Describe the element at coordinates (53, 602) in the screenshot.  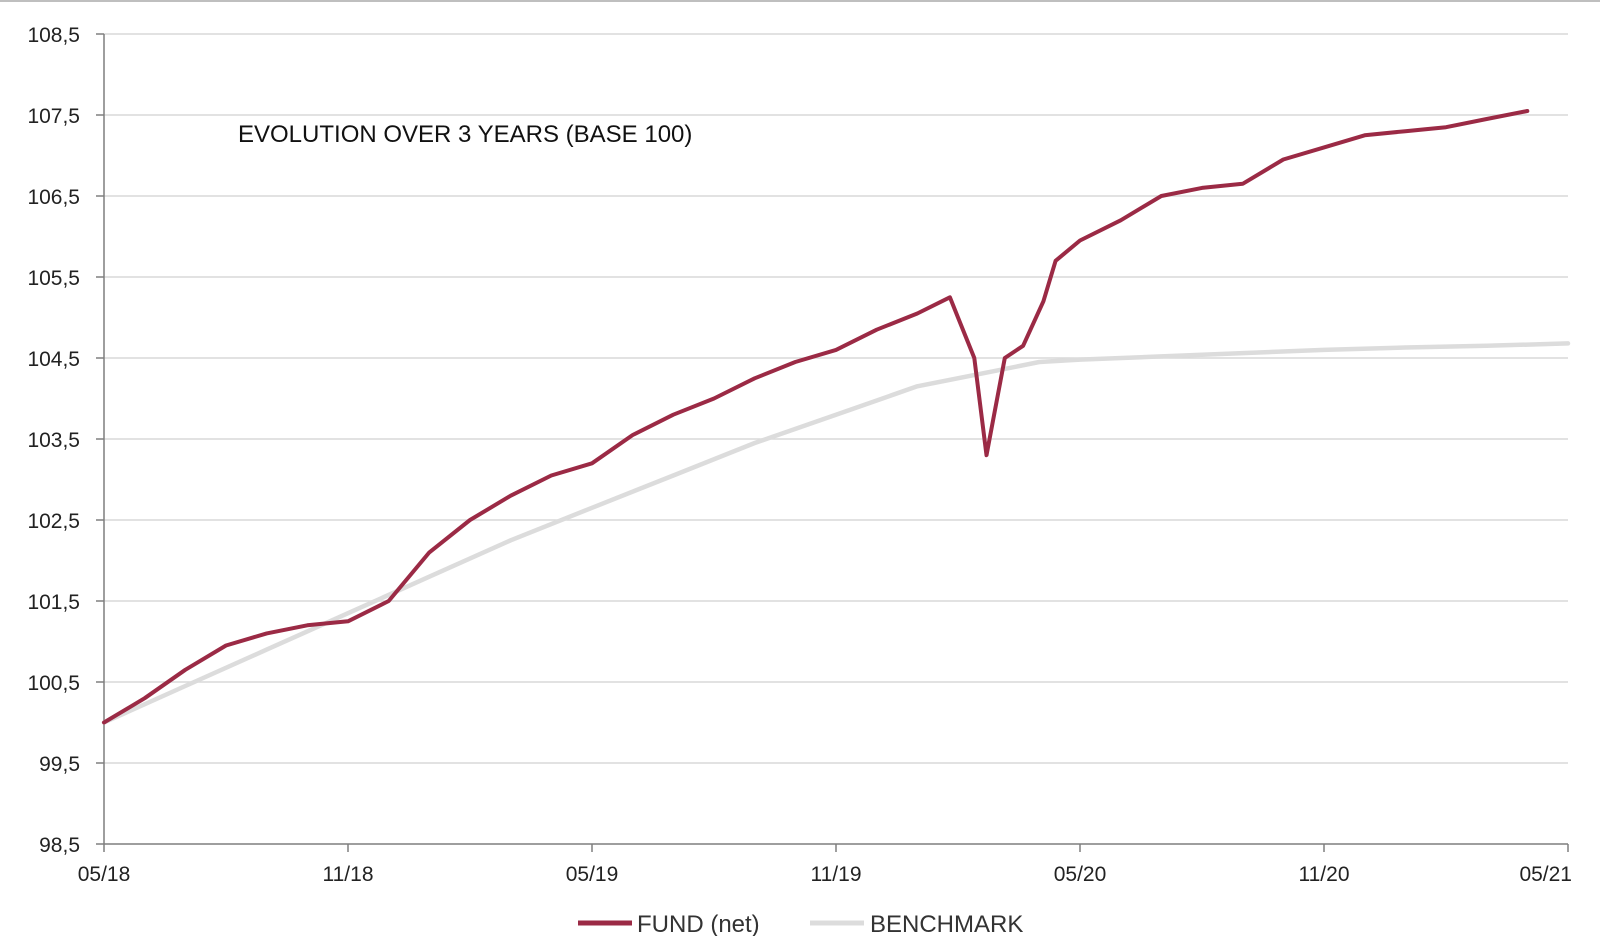
I see `y-tick-label: 101,5` at that location.